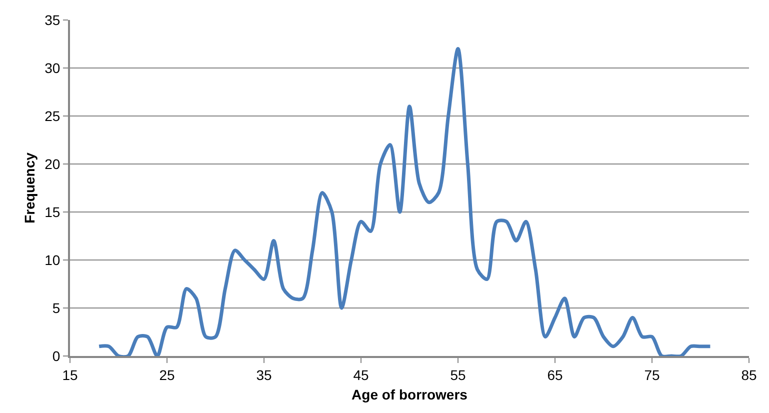 This screenshot has width=769, height=413. Describe the element at coordinates (52, 260) in the screenshot. I see `y-tick-label: 10` at that location.